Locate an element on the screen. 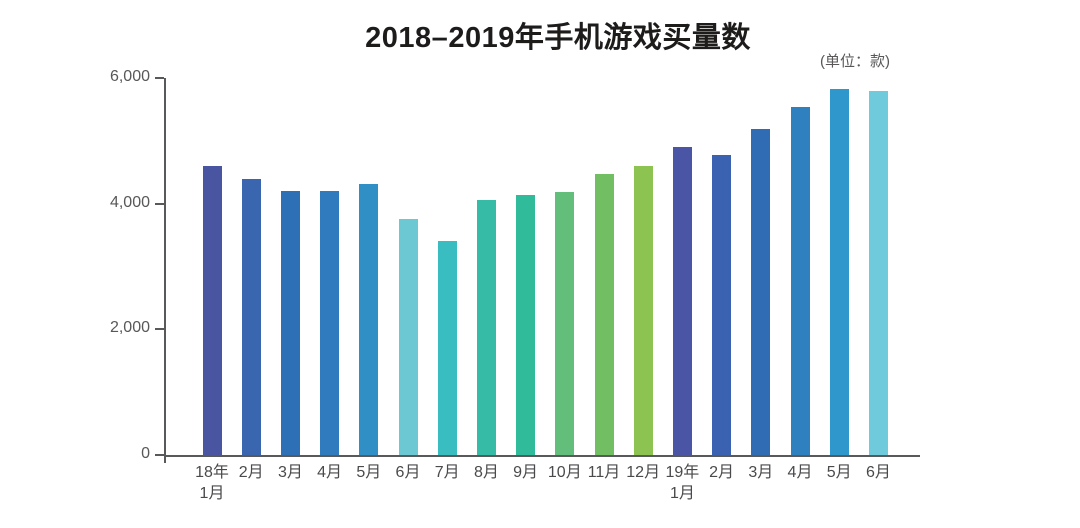 The image size is (1080, 528). unit-label: (单位：款) is located at coordinates (855, 61).